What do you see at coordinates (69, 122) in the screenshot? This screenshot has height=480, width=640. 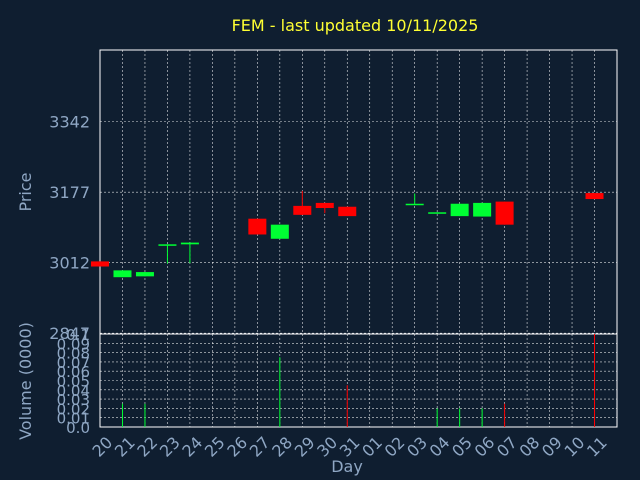 I see `price-tick-label: 3342` at bounding box center [69, 122].